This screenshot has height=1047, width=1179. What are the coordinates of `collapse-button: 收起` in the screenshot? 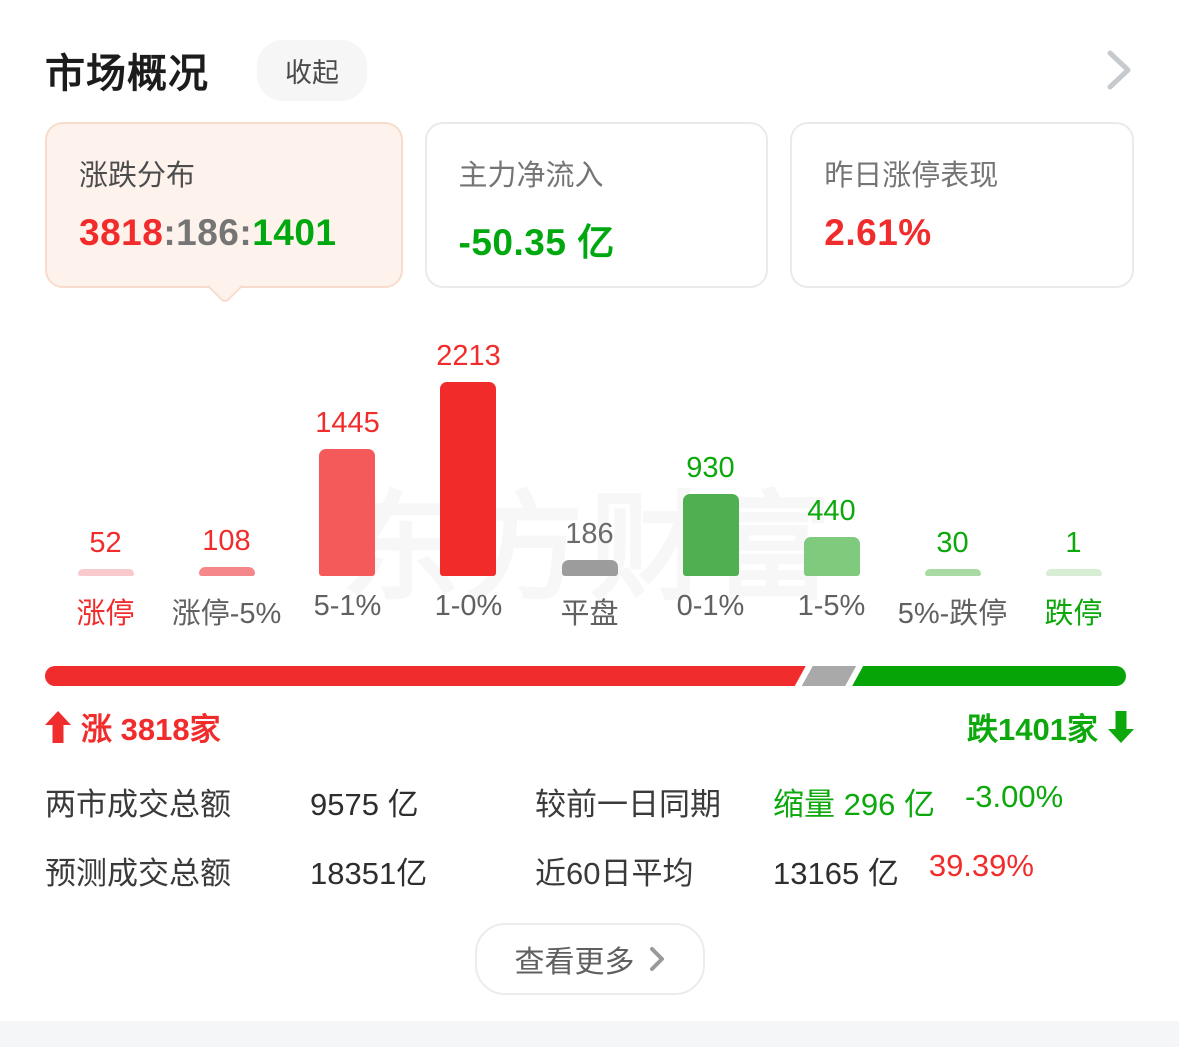 It's located at (312, 70).